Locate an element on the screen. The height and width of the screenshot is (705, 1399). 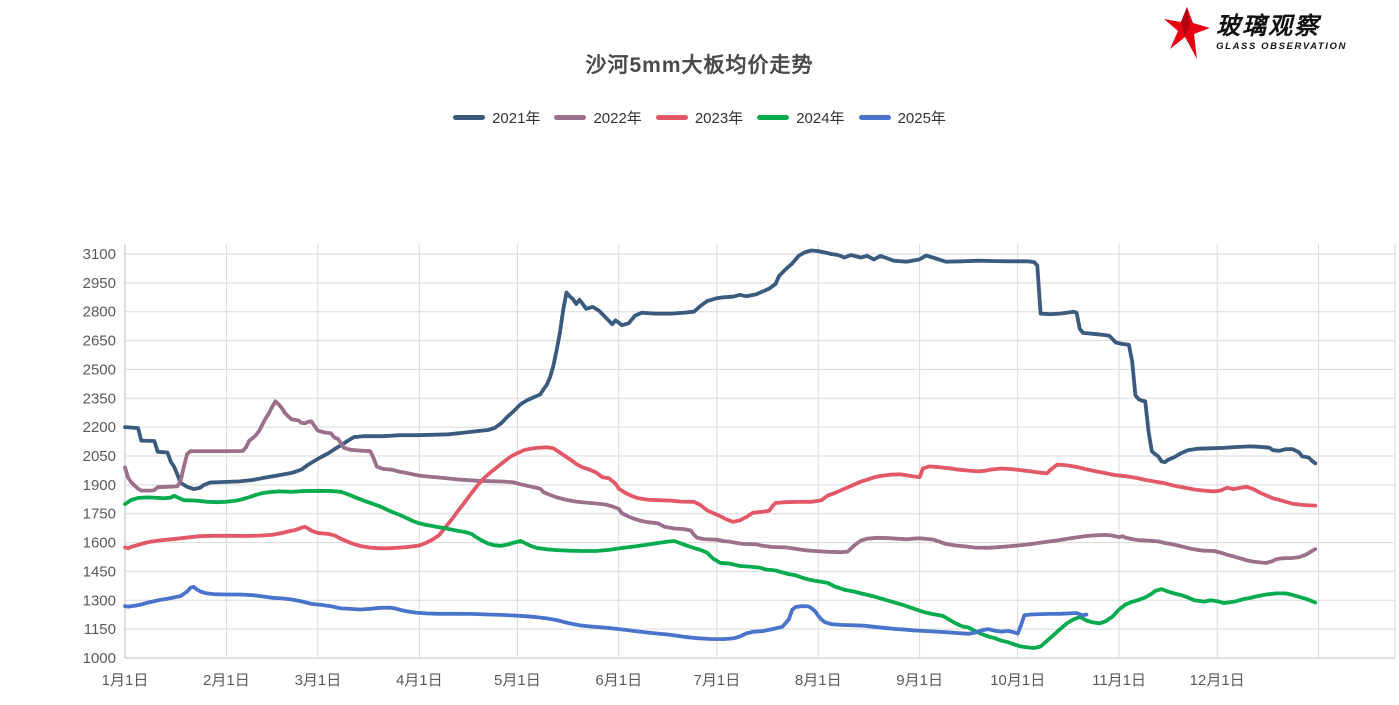
y-tick-label: 2800 is located at coordinates (99, 312).